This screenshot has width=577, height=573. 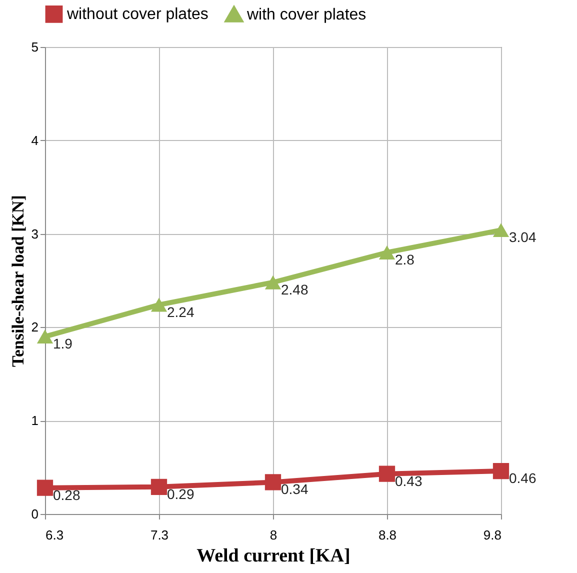 What do you see at coordinates (34, 234) in the screenshot?
I see `y-tick-label: 3` at bounding box center [34, 234].